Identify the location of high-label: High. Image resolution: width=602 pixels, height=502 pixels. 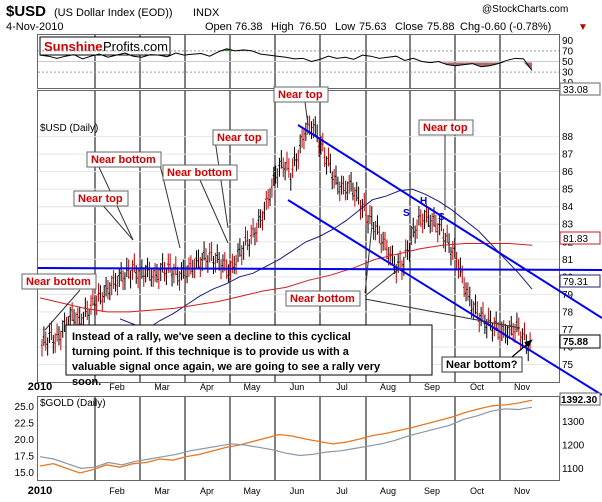
(282, 27).